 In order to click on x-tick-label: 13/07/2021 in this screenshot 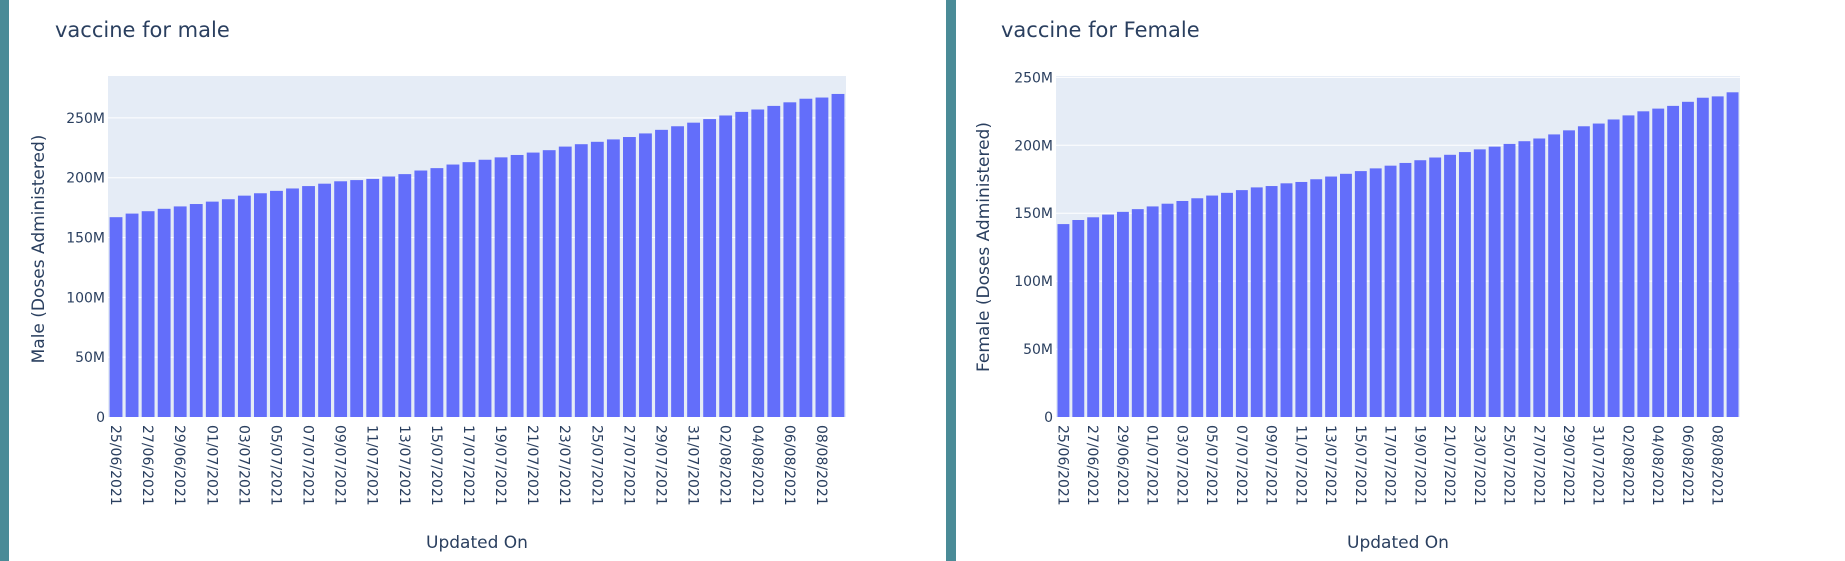, I will do `click(404, 465)`.